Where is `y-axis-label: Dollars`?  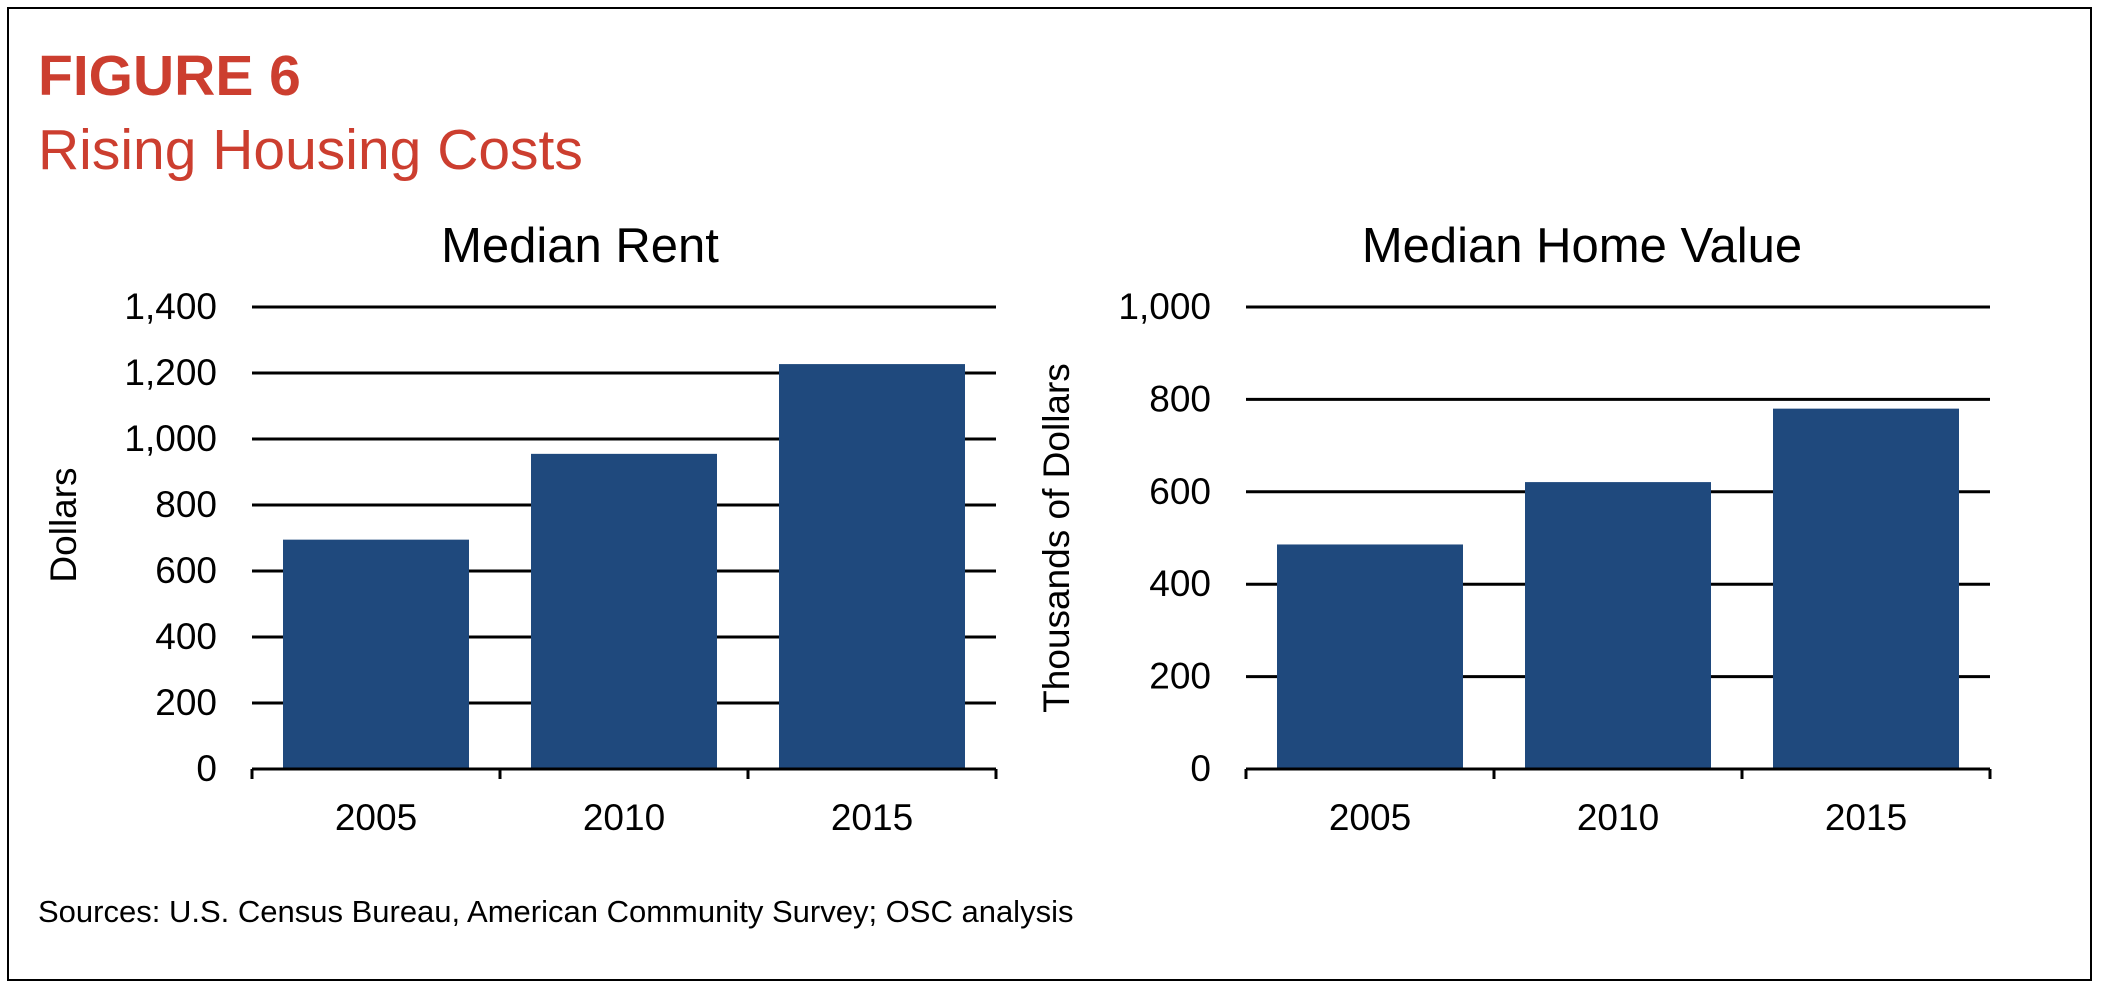
y-axis-label: Dollars is located at coordinates (63, 524).